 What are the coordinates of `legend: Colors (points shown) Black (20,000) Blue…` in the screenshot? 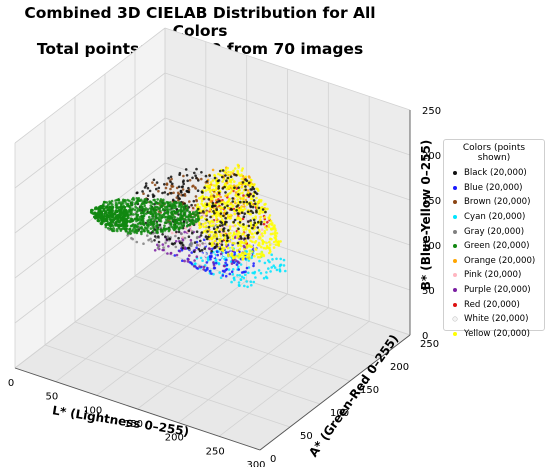 It's located at (494, 239).